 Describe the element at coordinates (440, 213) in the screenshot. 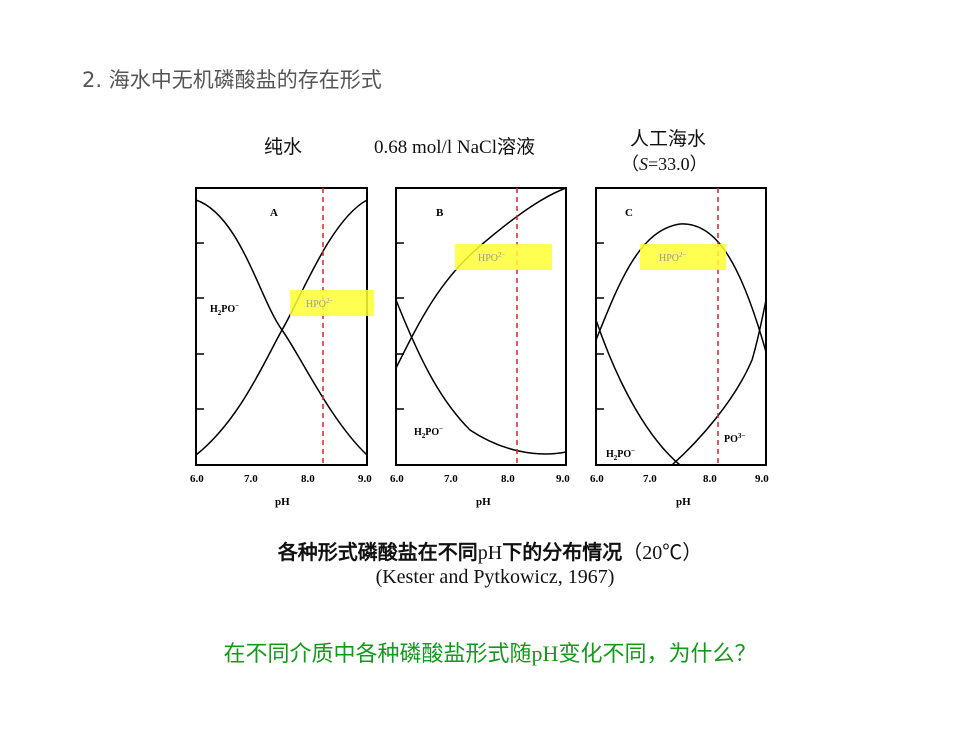

I see `panel-b-letter: B` at that location.